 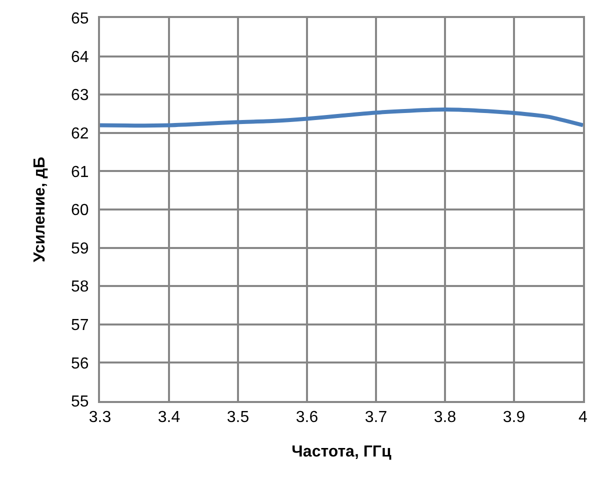 What do you see at coordinates (100, 417) in the screenshot?
I see `x-tick-label: 3.3` at bounding box center [100, 417].